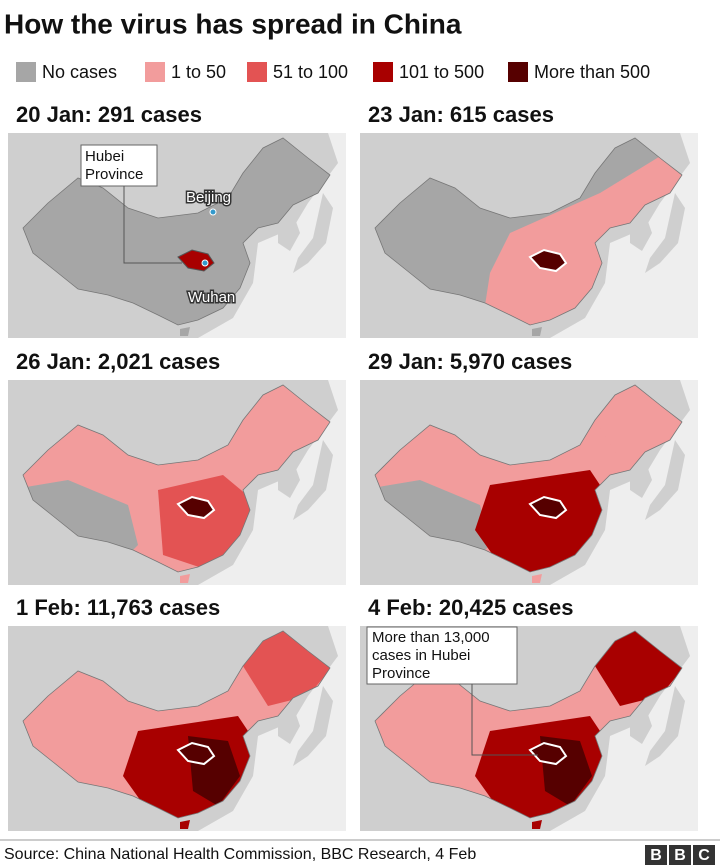 The width and height of the screenshot is (720, 865). What do you see at coordinates (470, 361) in the screenshot?
I see `panel-title: 29 Jan: 5,970 cases` at bounding box center [470, 361].